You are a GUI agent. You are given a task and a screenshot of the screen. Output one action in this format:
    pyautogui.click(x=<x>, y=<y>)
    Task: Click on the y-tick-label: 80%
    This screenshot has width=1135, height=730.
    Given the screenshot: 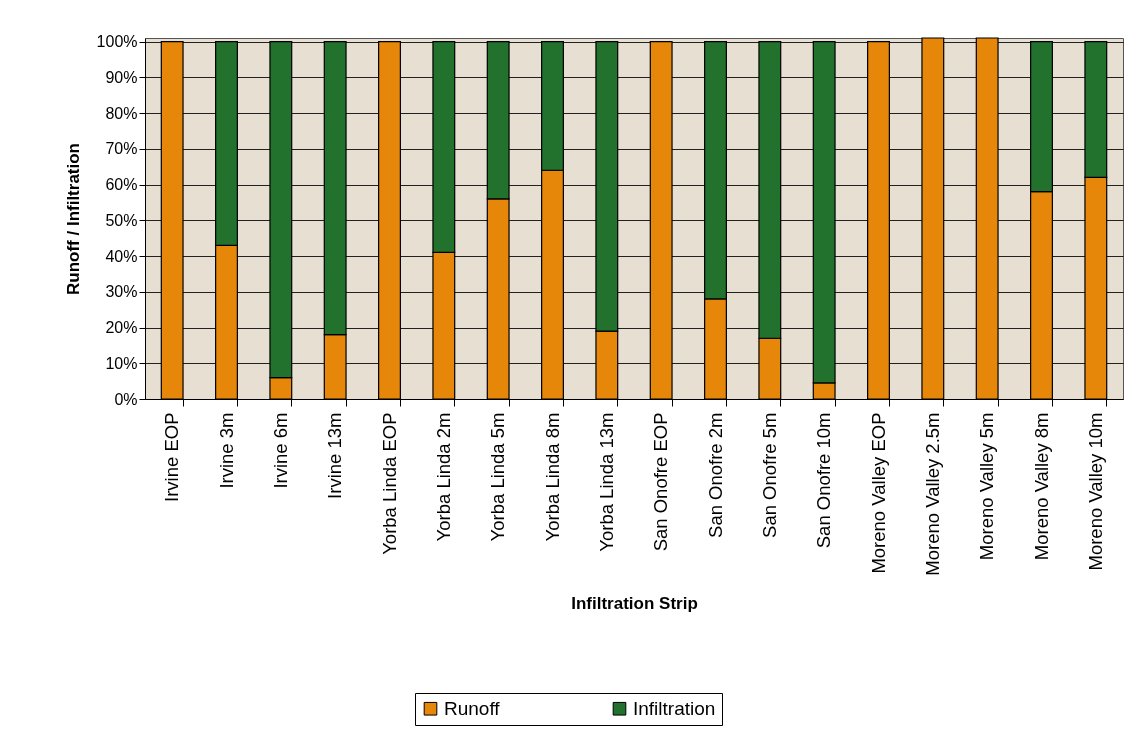 What is the action you would take?
    pyautogui.click(x=121, y=113)
    